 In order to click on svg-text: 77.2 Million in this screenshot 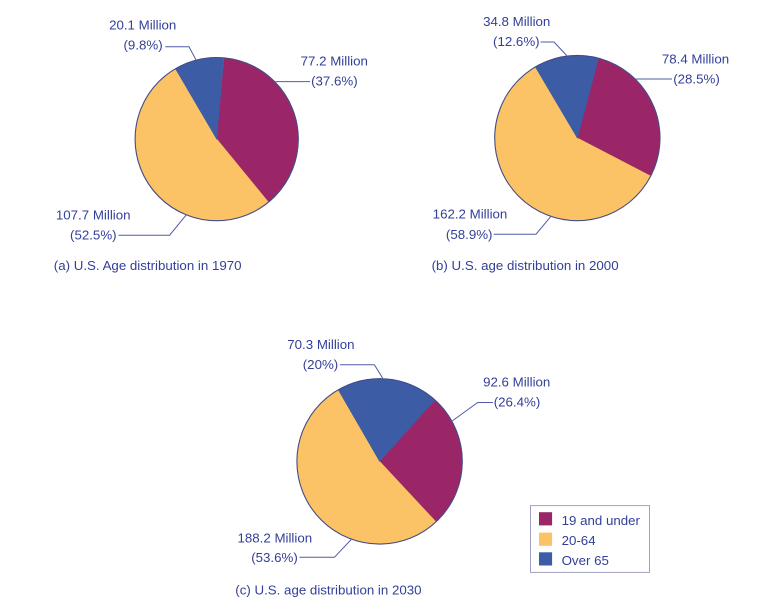, I will do `click(334, 60)`.